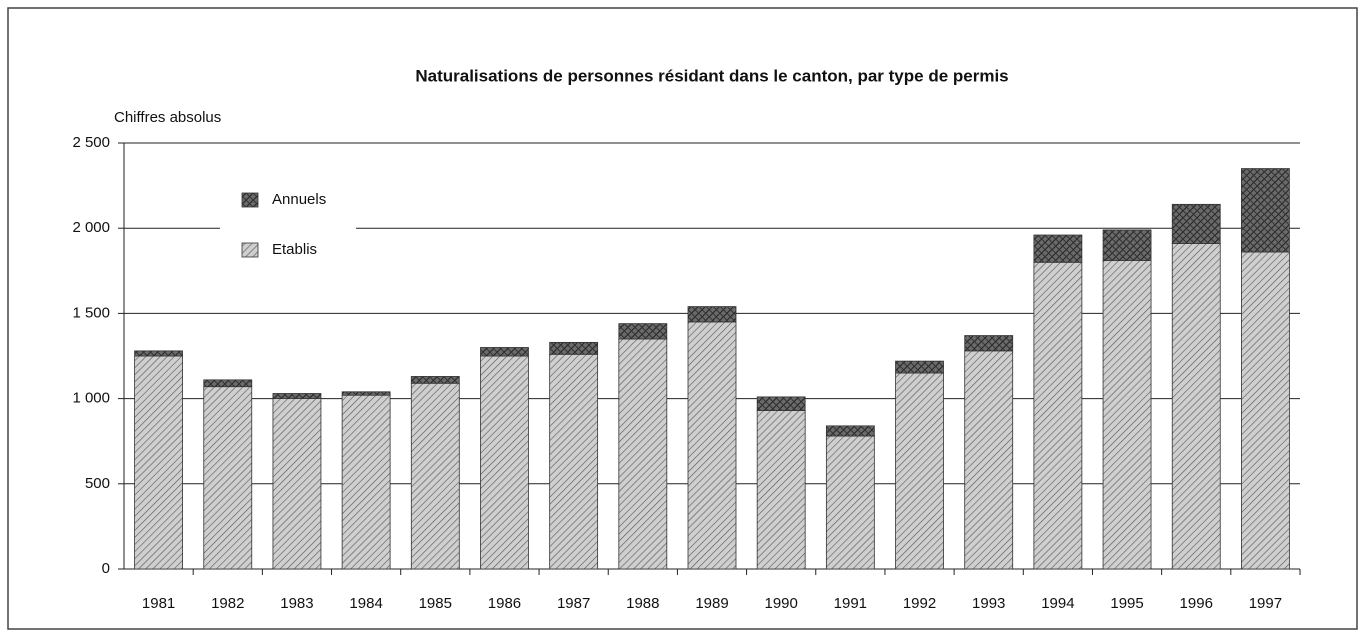 The height and width of the screenshot is (637, 1365). Describe the element at coordinates (158, 603) in the screenshot. I see `x-tick-label: 1981` at that location.